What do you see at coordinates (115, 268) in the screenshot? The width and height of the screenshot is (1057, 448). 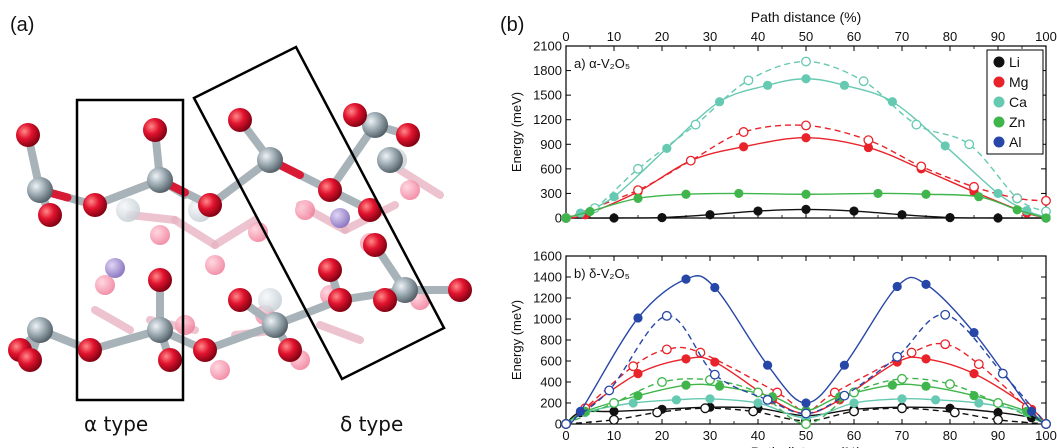 I see `metal-ion` at bounding box center [115, 268].